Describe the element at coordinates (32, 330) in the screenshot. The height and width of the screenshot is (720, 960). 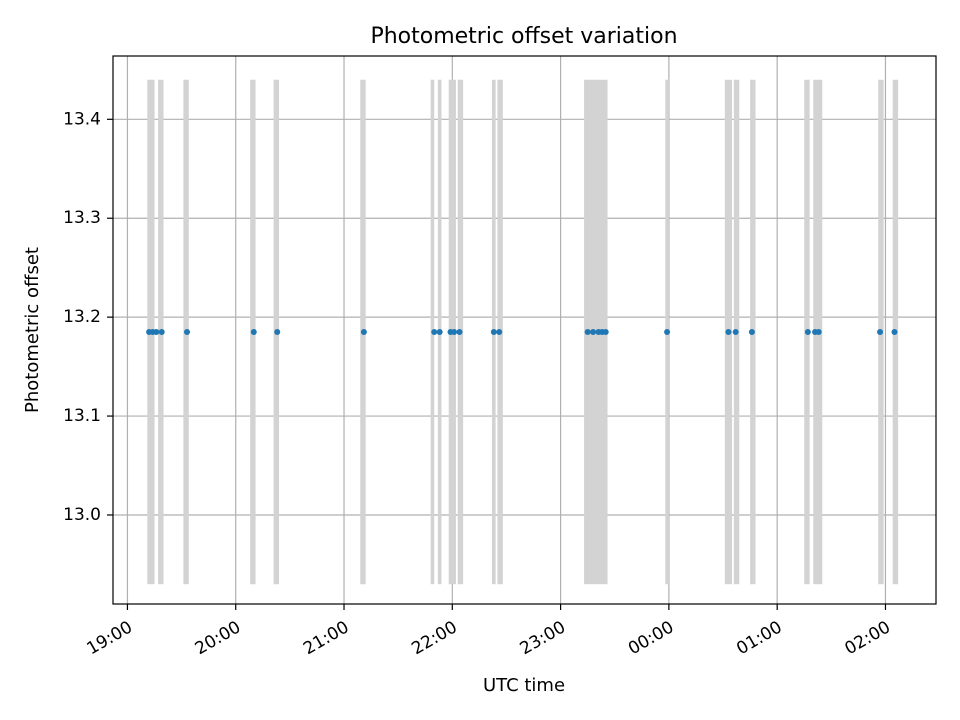
I see `y-axis-label: Photometric offset` at that location.